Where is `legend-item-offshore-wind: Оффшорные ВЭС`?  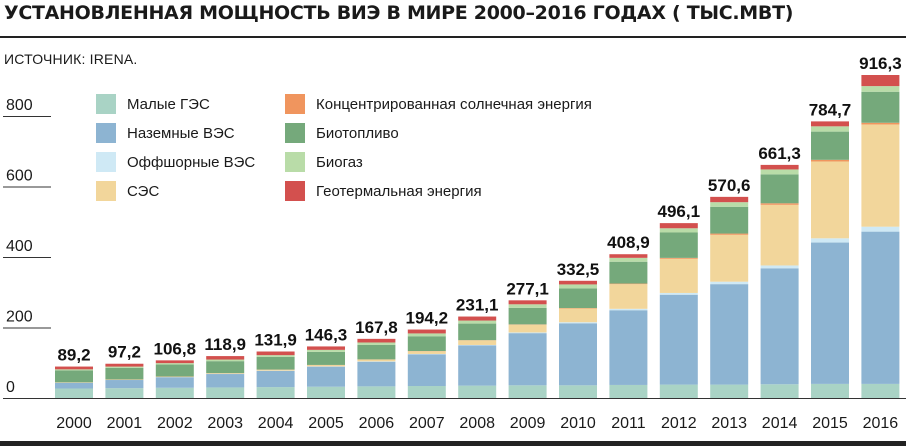 legend-item-offshore-wind: Оффшорные ВЭС is located at coordinates (175, 162).